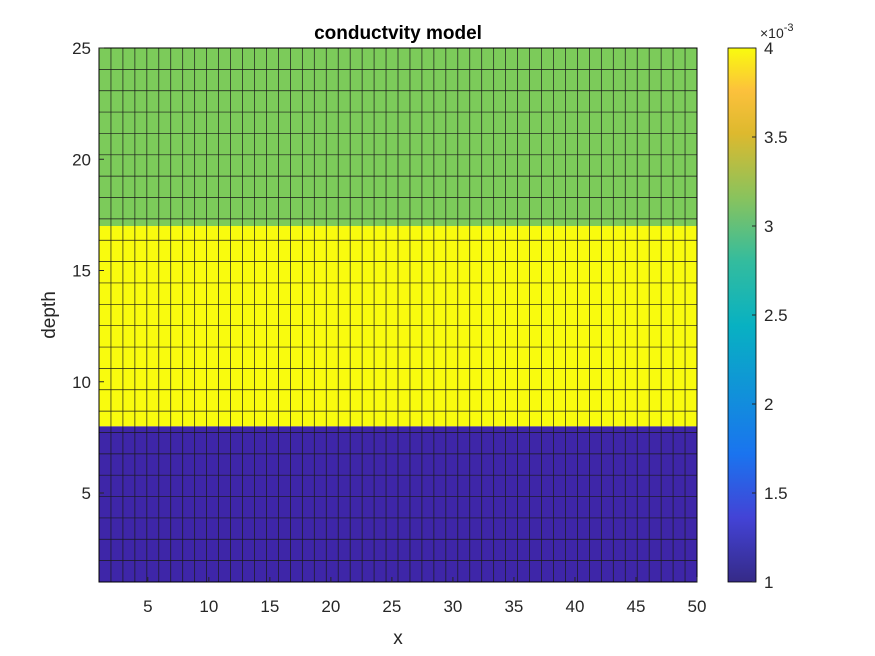  What do you see at coordinates (772, 33) in the screenshot?
I see `colorbar-multiplier-base: ×10` at bounding box center [772, 33].